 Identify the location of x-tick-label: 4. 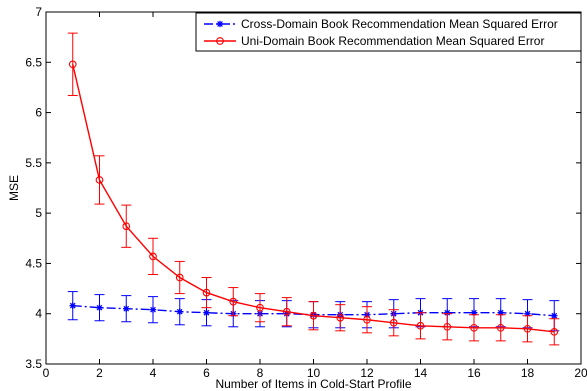
(153, 373).